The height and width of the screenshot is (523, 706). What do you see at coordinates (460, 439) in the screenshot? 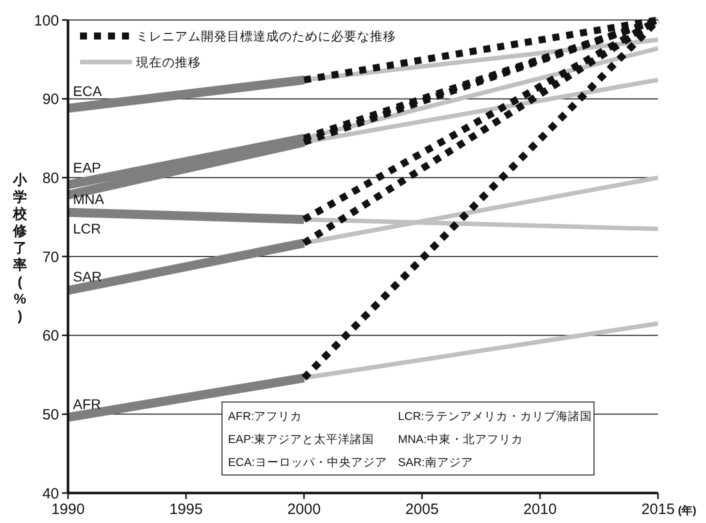
I see `annotation: MNA:中東・北アフリカ` at bounding box center [460, 439].